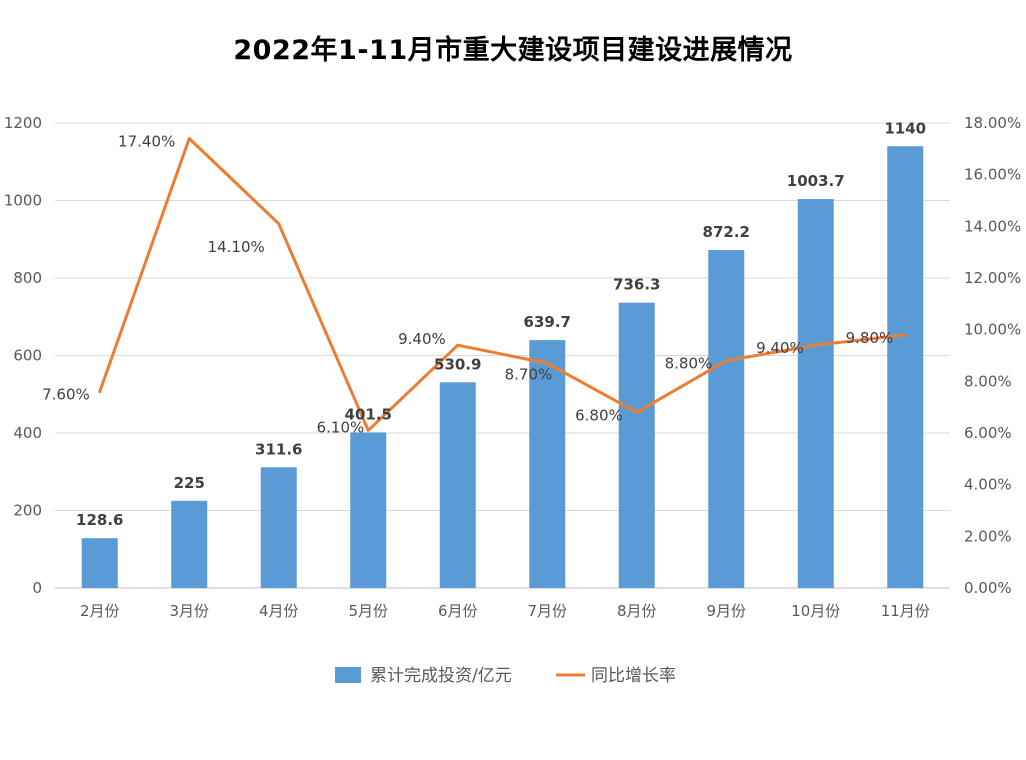 The width and height of the screenshot is (1026, 760). What do you see at coordinates (988, 381) in the screenshot?
I see `right-tick-label: 8.00%` at bounding box center [988, 381].